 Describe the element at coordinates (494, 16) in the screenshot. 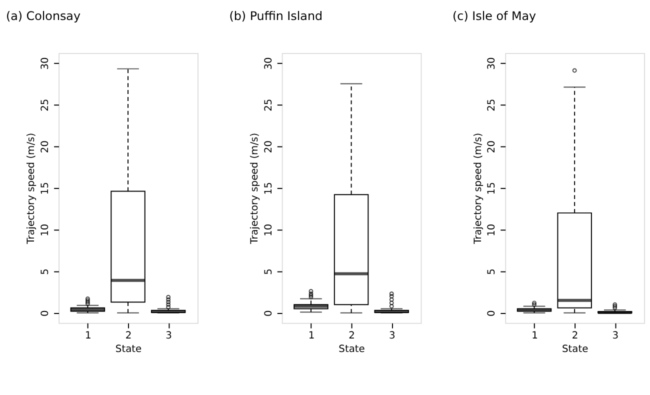

I see `chart-title: (c) Isle of May` at that location.